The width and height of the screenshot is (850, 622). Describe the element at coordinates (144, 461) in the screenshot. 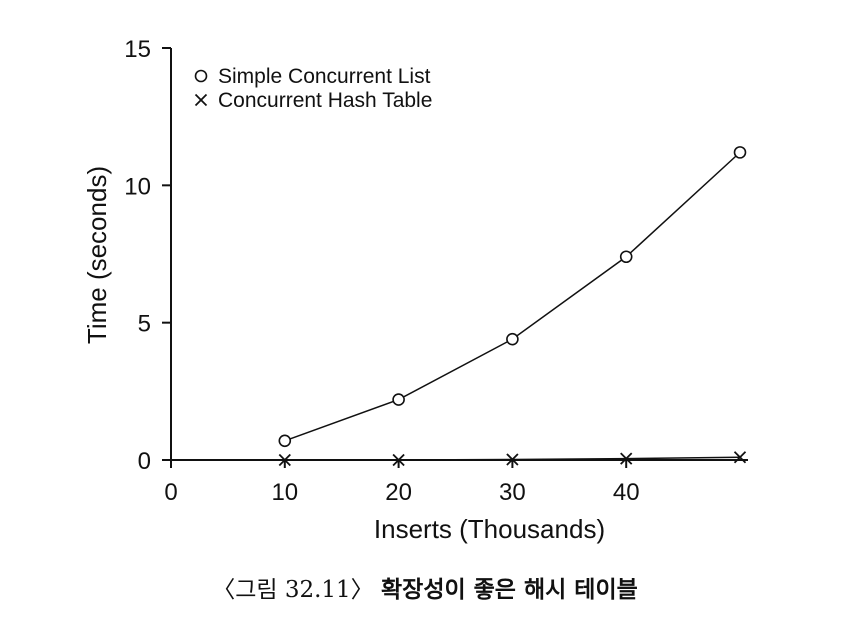

I see `y-tick-label: 0` at that location.